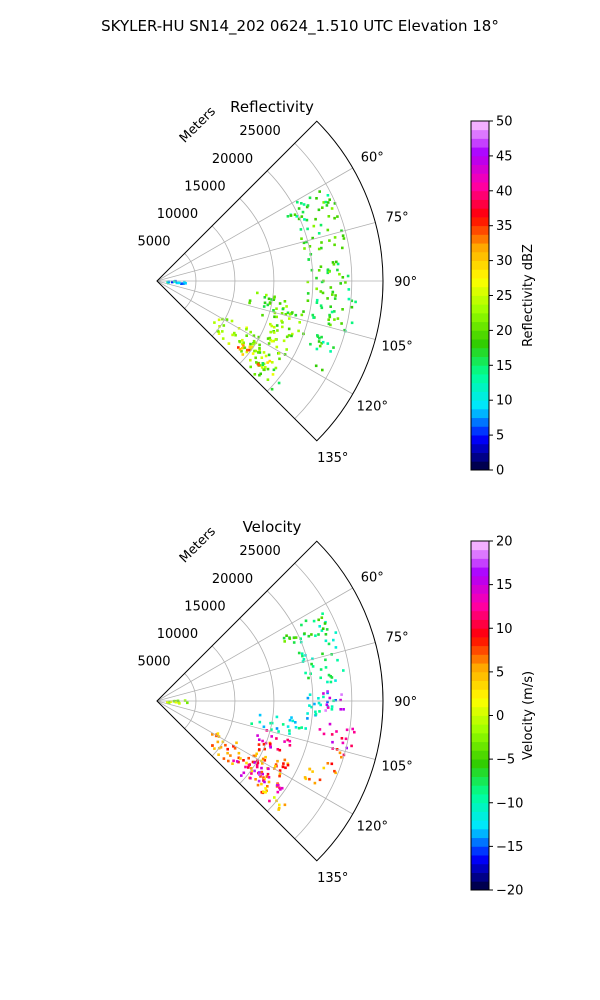 The width and height of the screenshot is (600, 1000). What do you see at coordinates (259, 131) in the screenshot?
I see `range-tick-label: 25000` at bounding box center [259, 131].